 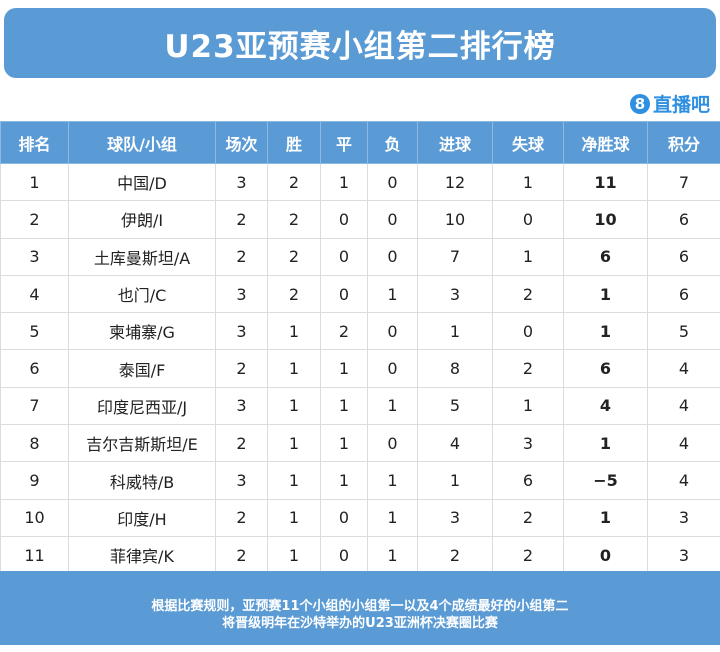 What do you see at coordinates (294, 142) in the screenshot?
I see `column-header: 胜` at bounding box center [294, 142].